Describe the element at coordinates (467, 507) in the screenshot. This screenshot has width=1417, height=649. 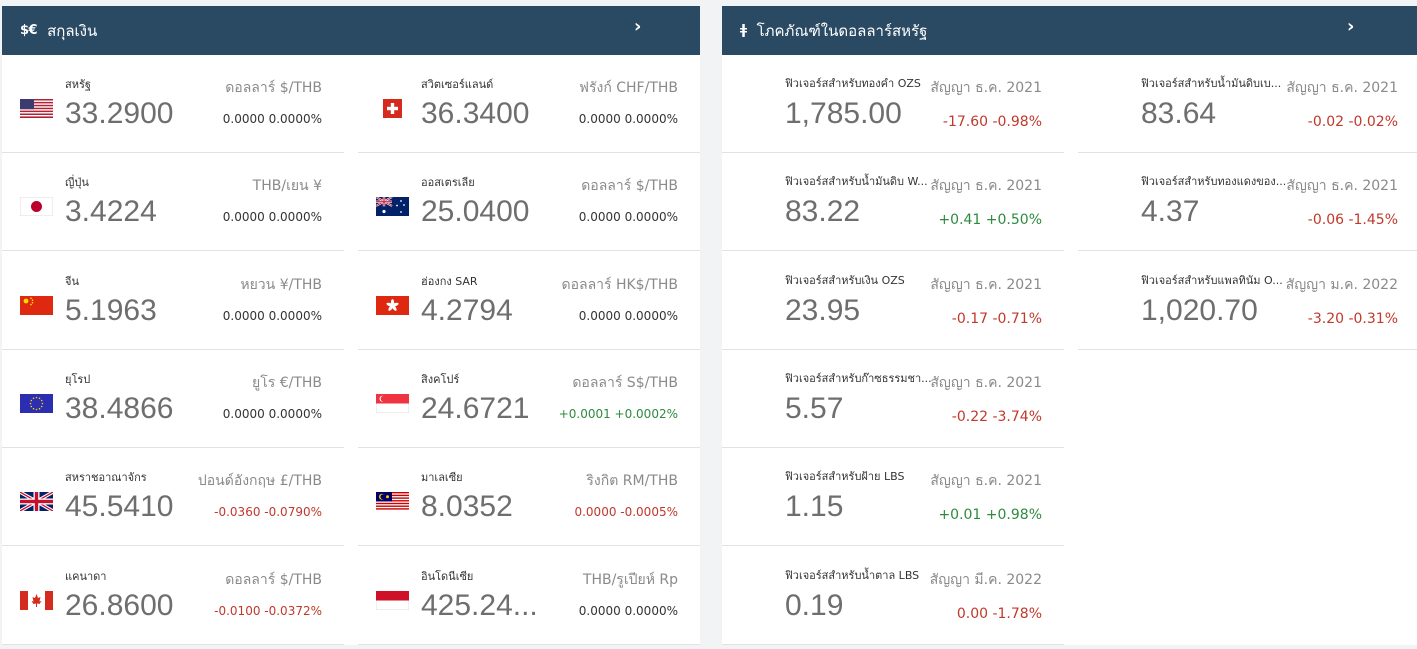
I see `currency-rate: 8.0352` at that location.